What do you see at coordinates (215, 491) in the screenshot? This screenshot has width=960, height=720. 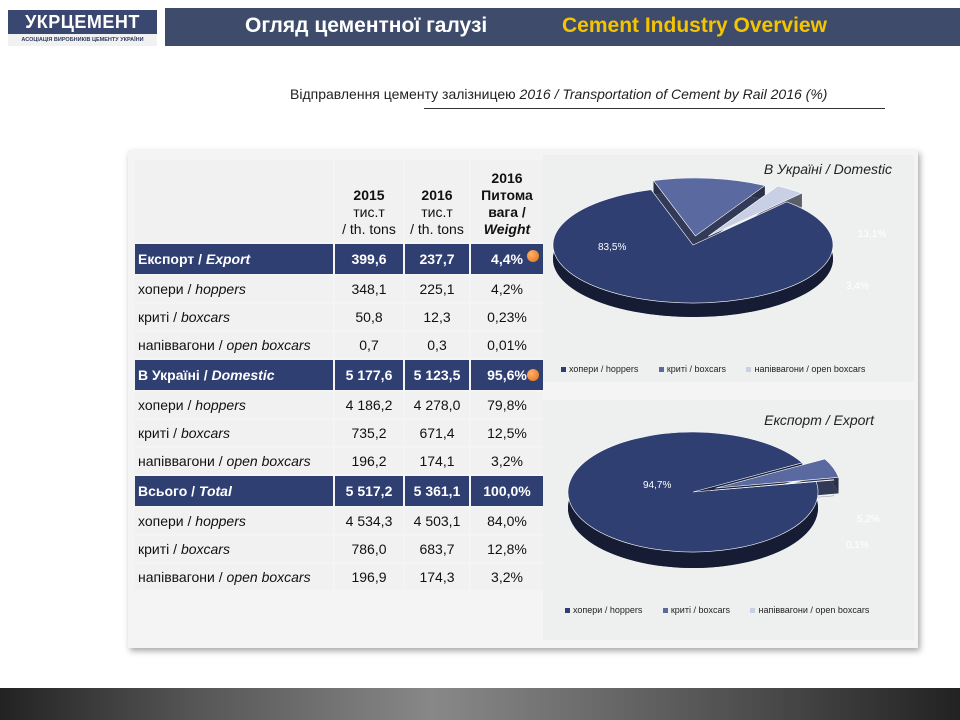 I see `group-label-en: Total` at bounding box center [215, 491].